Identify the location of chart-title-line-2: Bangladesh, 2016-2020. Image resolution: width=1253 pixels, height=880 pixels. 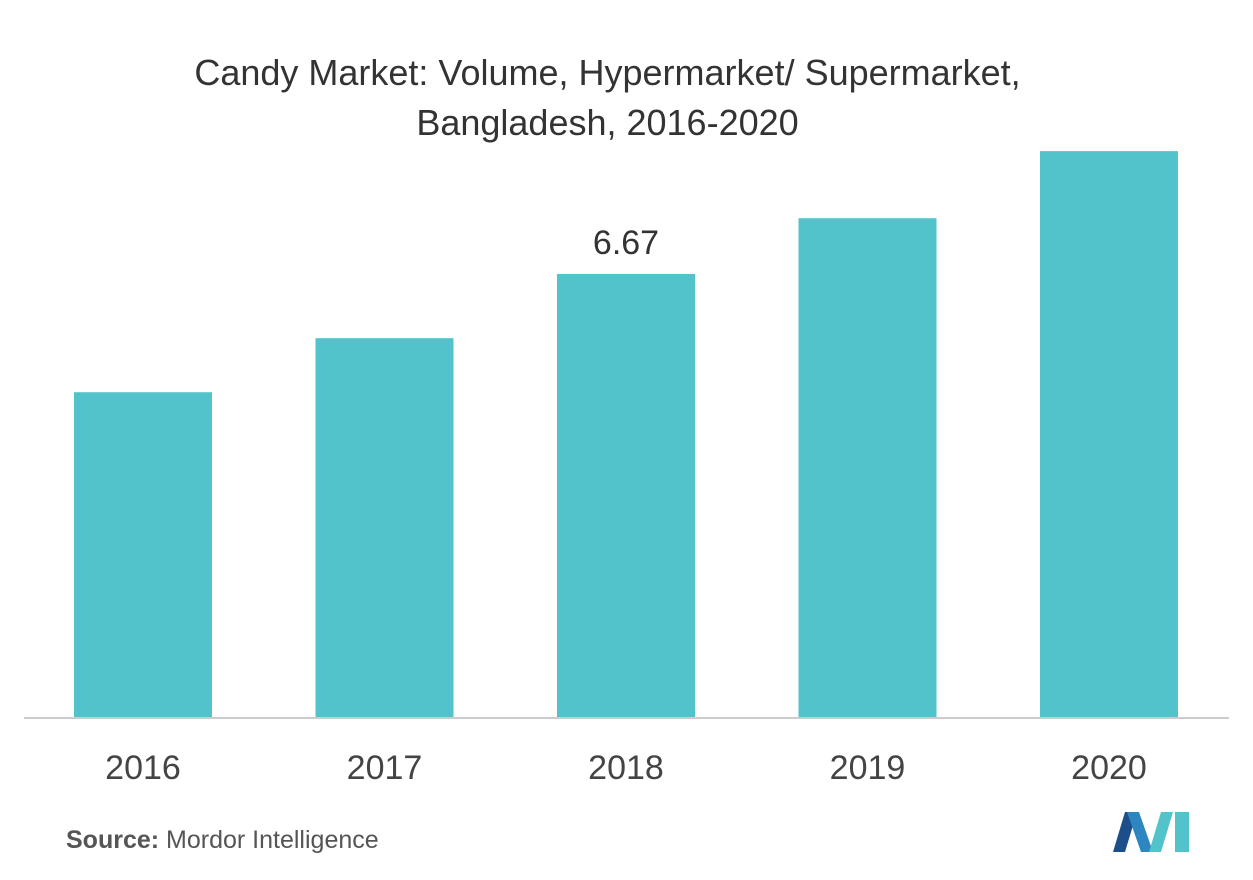
(607, 122).